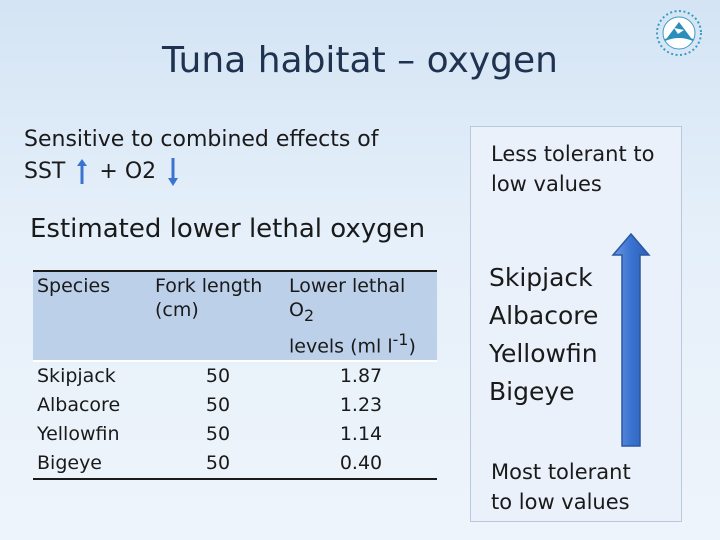 This screenshot has height=540, width=720. What do you see at coordinates (173, 172) in the screenshot?
I see `down-arrow-icon` at bounding box center [173, 172].